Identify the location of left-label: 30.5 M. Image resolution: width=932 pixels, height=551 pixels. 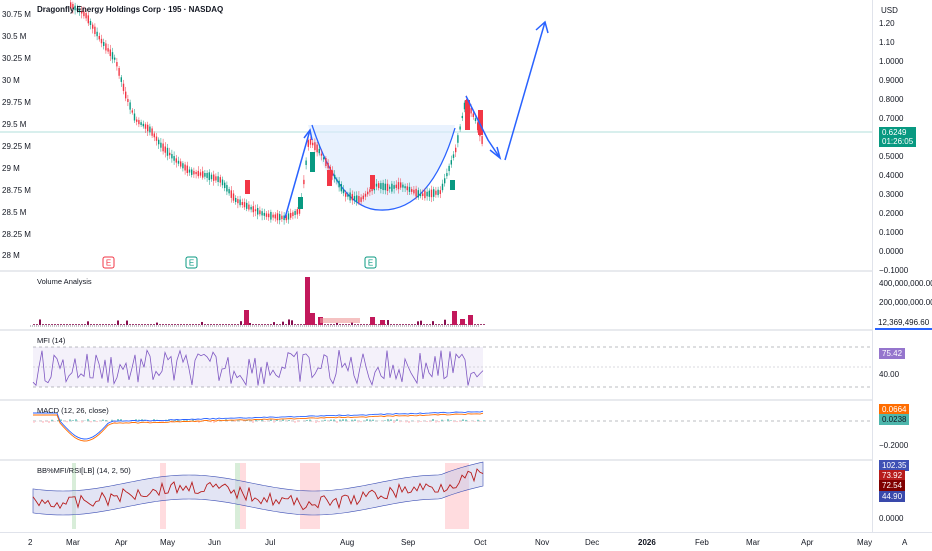
(14, 36).